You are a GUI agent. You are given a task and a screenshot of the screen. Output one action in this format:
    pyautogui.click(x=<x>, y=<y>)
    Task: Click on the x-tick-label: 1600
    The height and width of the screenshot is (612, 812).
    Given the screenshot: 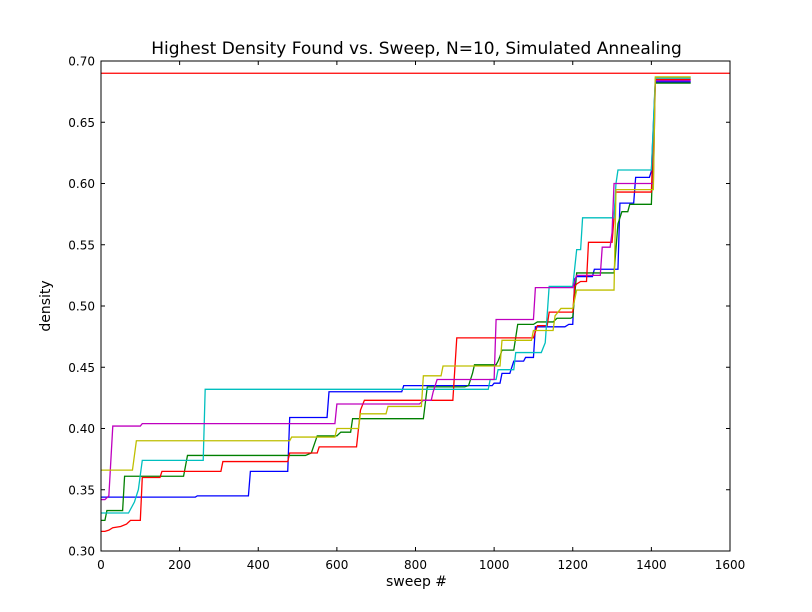 What is the action you would take?
    pyautogui.click(x=730, y=565)
    